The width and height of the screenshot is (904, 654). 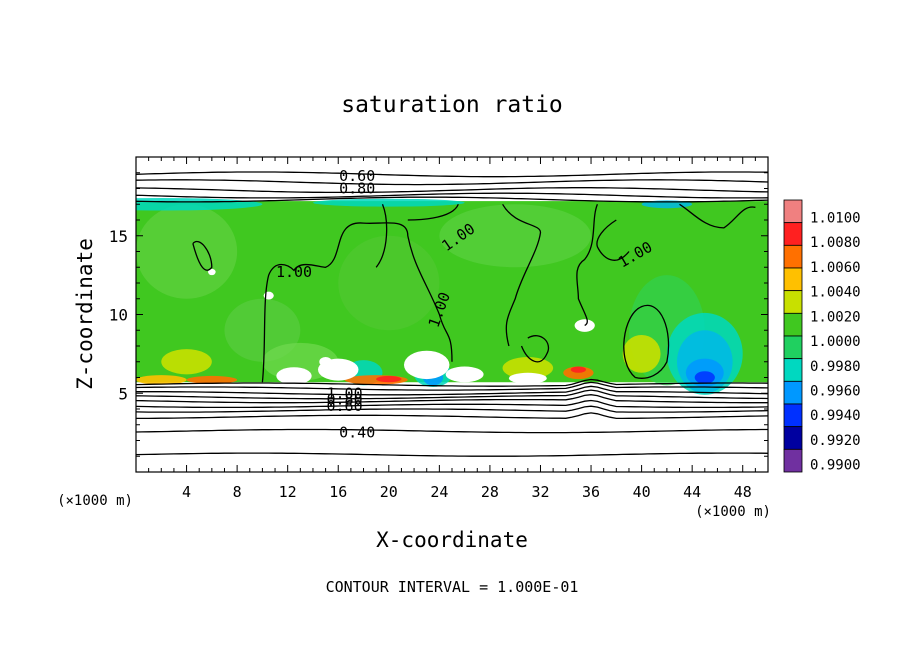 I want to click on y-tick-label: 5, so click(x=123, y=393).